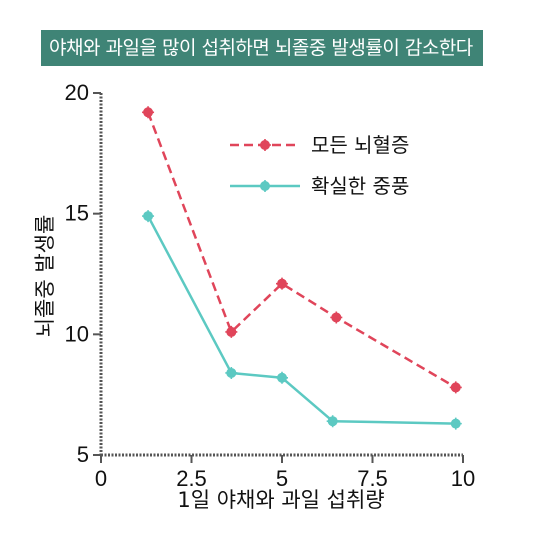 This screenshot has width=533, height=550. Describe the element at coordinates (77, 333) in the screenshot. I see `y-tick-label: 10` at that location.